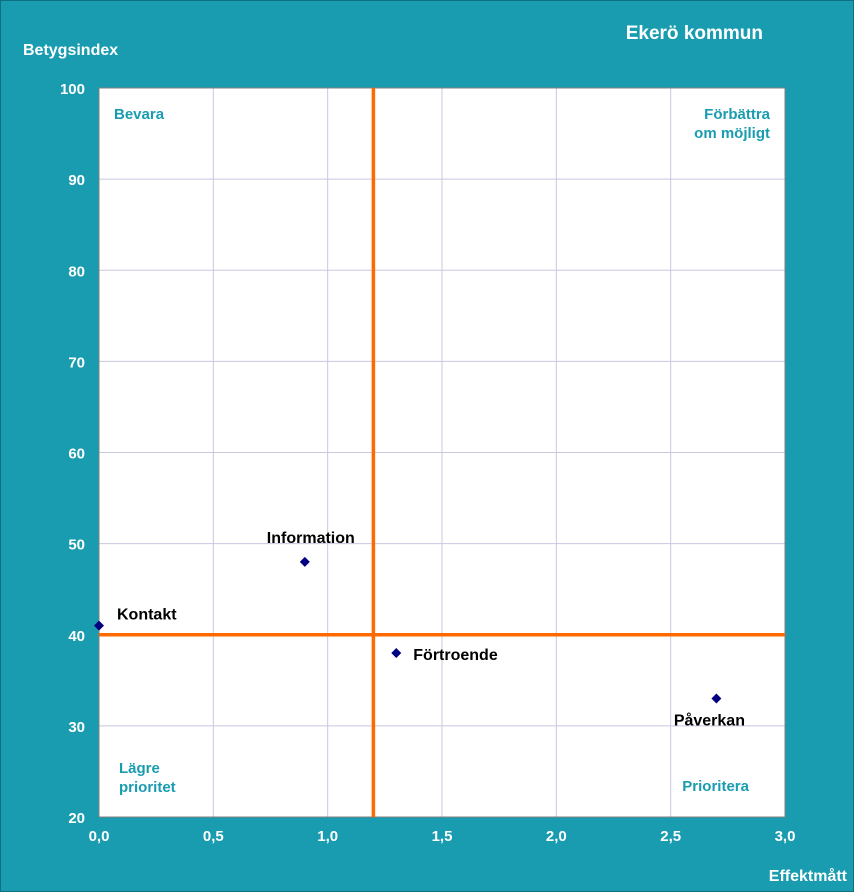  Describe the element at coordinates (76, 180) in the screenshot. I see `y-tick-label: 90` at that location.